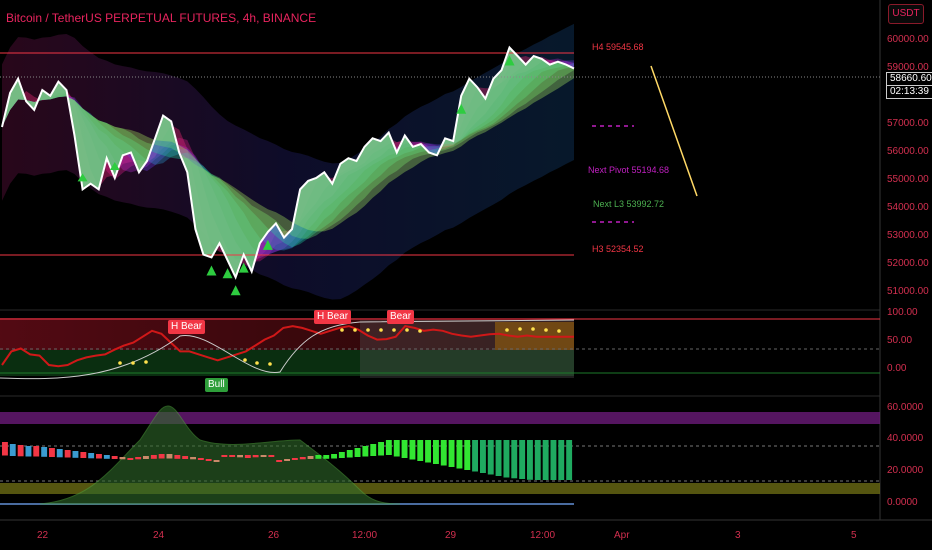 The width and height of the screenshot is (932, 550). I want to click on bar-countdown: 02:13:39, so click(909, 92).